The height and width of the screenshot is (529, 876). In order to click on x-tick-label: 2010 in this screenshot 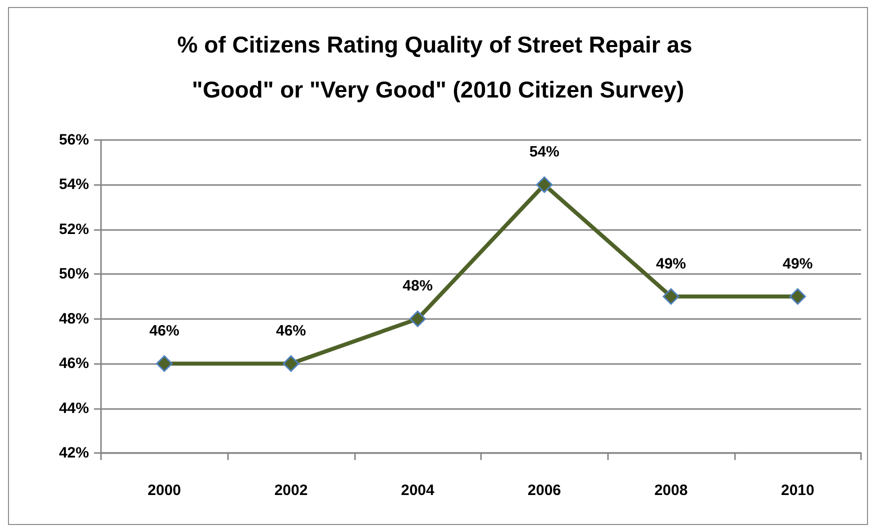, I will do `click(797, 490)`.